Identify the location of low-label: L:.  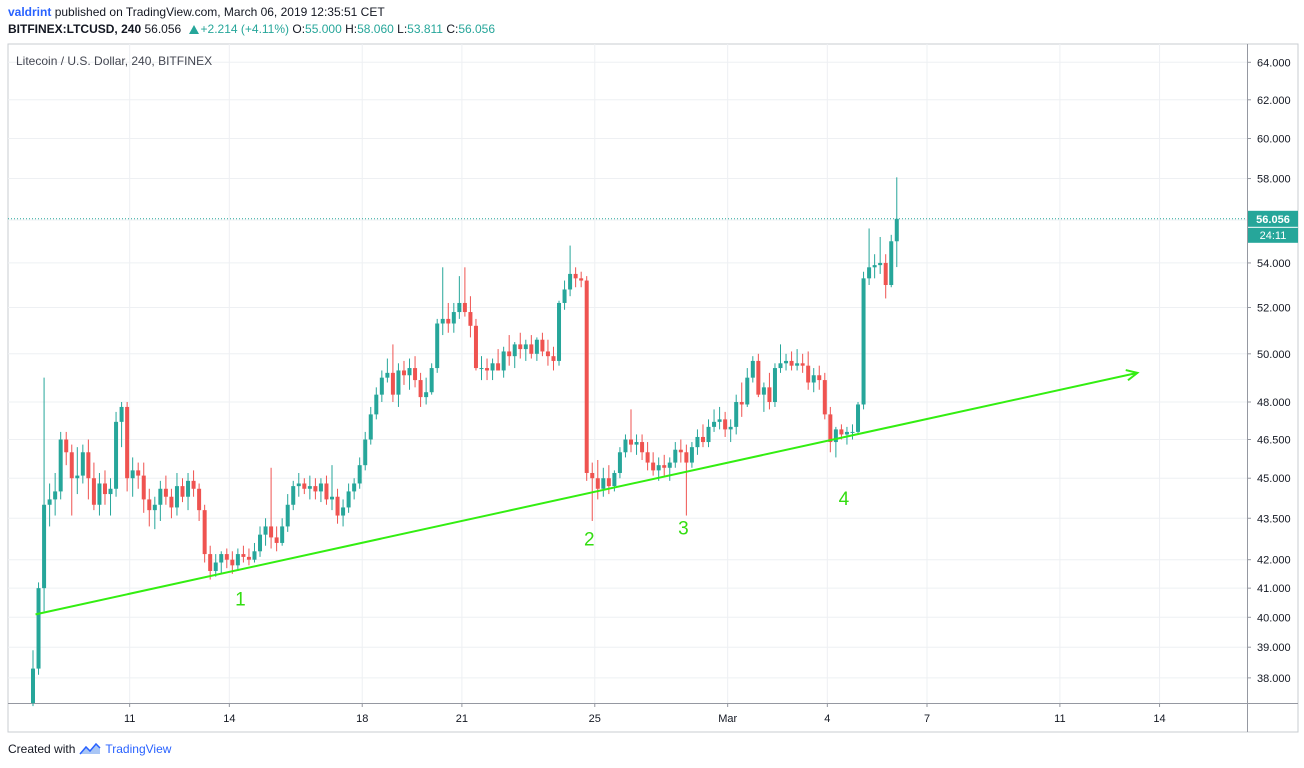
(402, 29).